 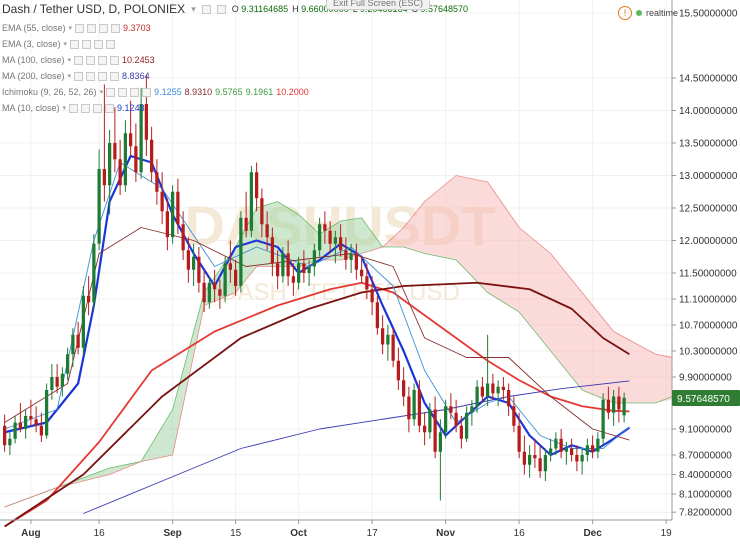 What do you see at coordinates (708, 209) in the screenshot?
I see `y-tick-label: 12.50000000` at bounding box center [708, 209].